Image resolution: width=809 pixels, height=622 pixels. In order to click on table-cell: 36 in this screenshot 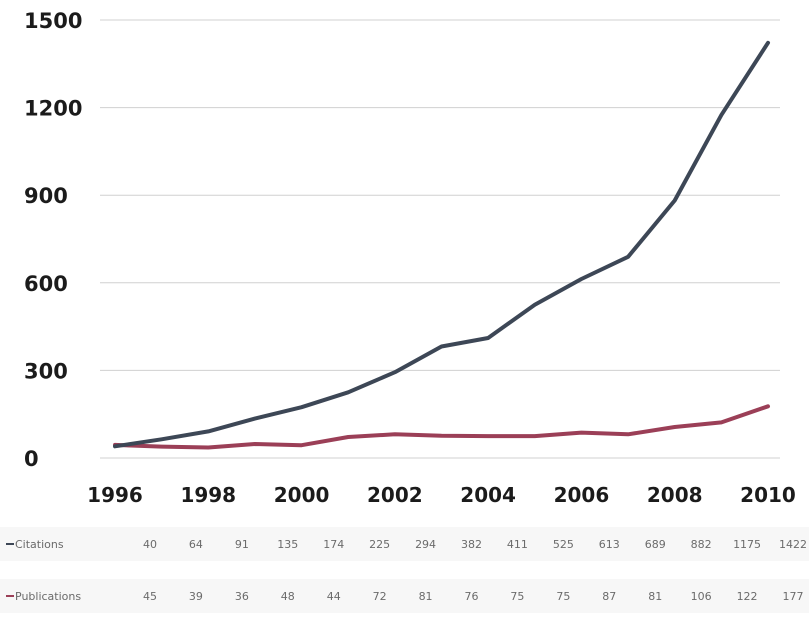, I will do `click(242, 596)`.